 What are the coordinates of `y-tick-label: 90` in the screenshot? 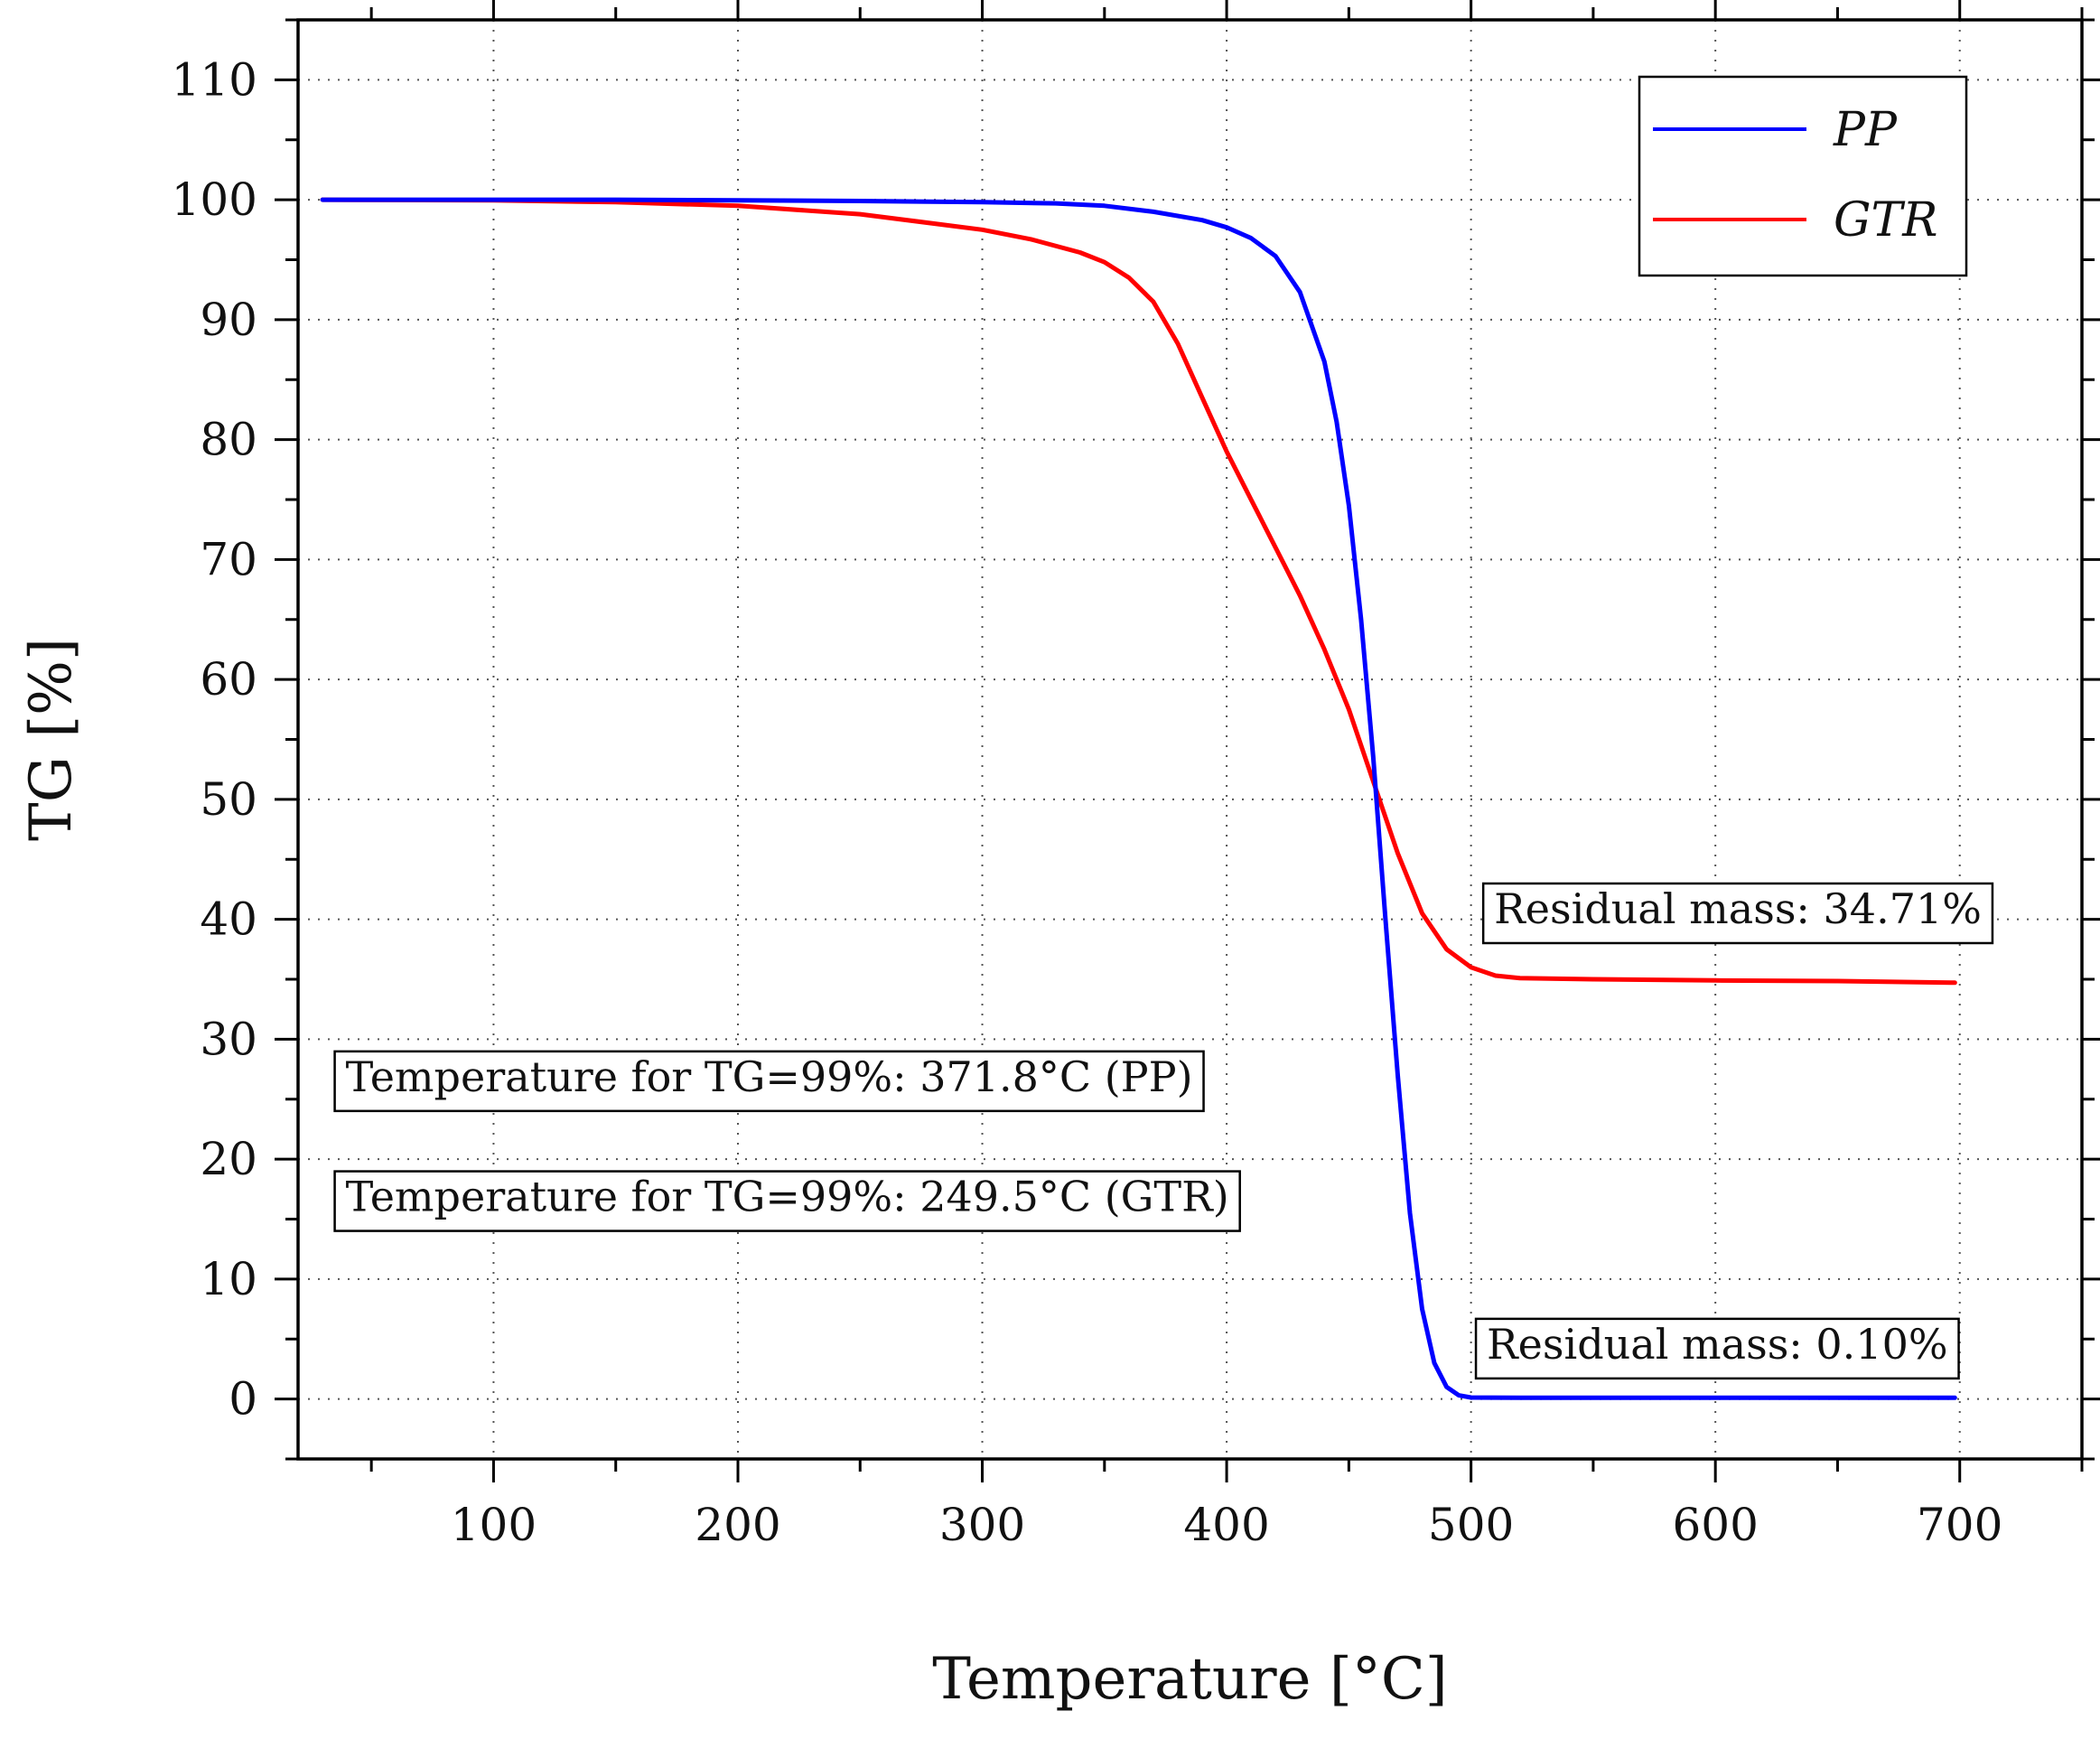 It's located at (228, 320).